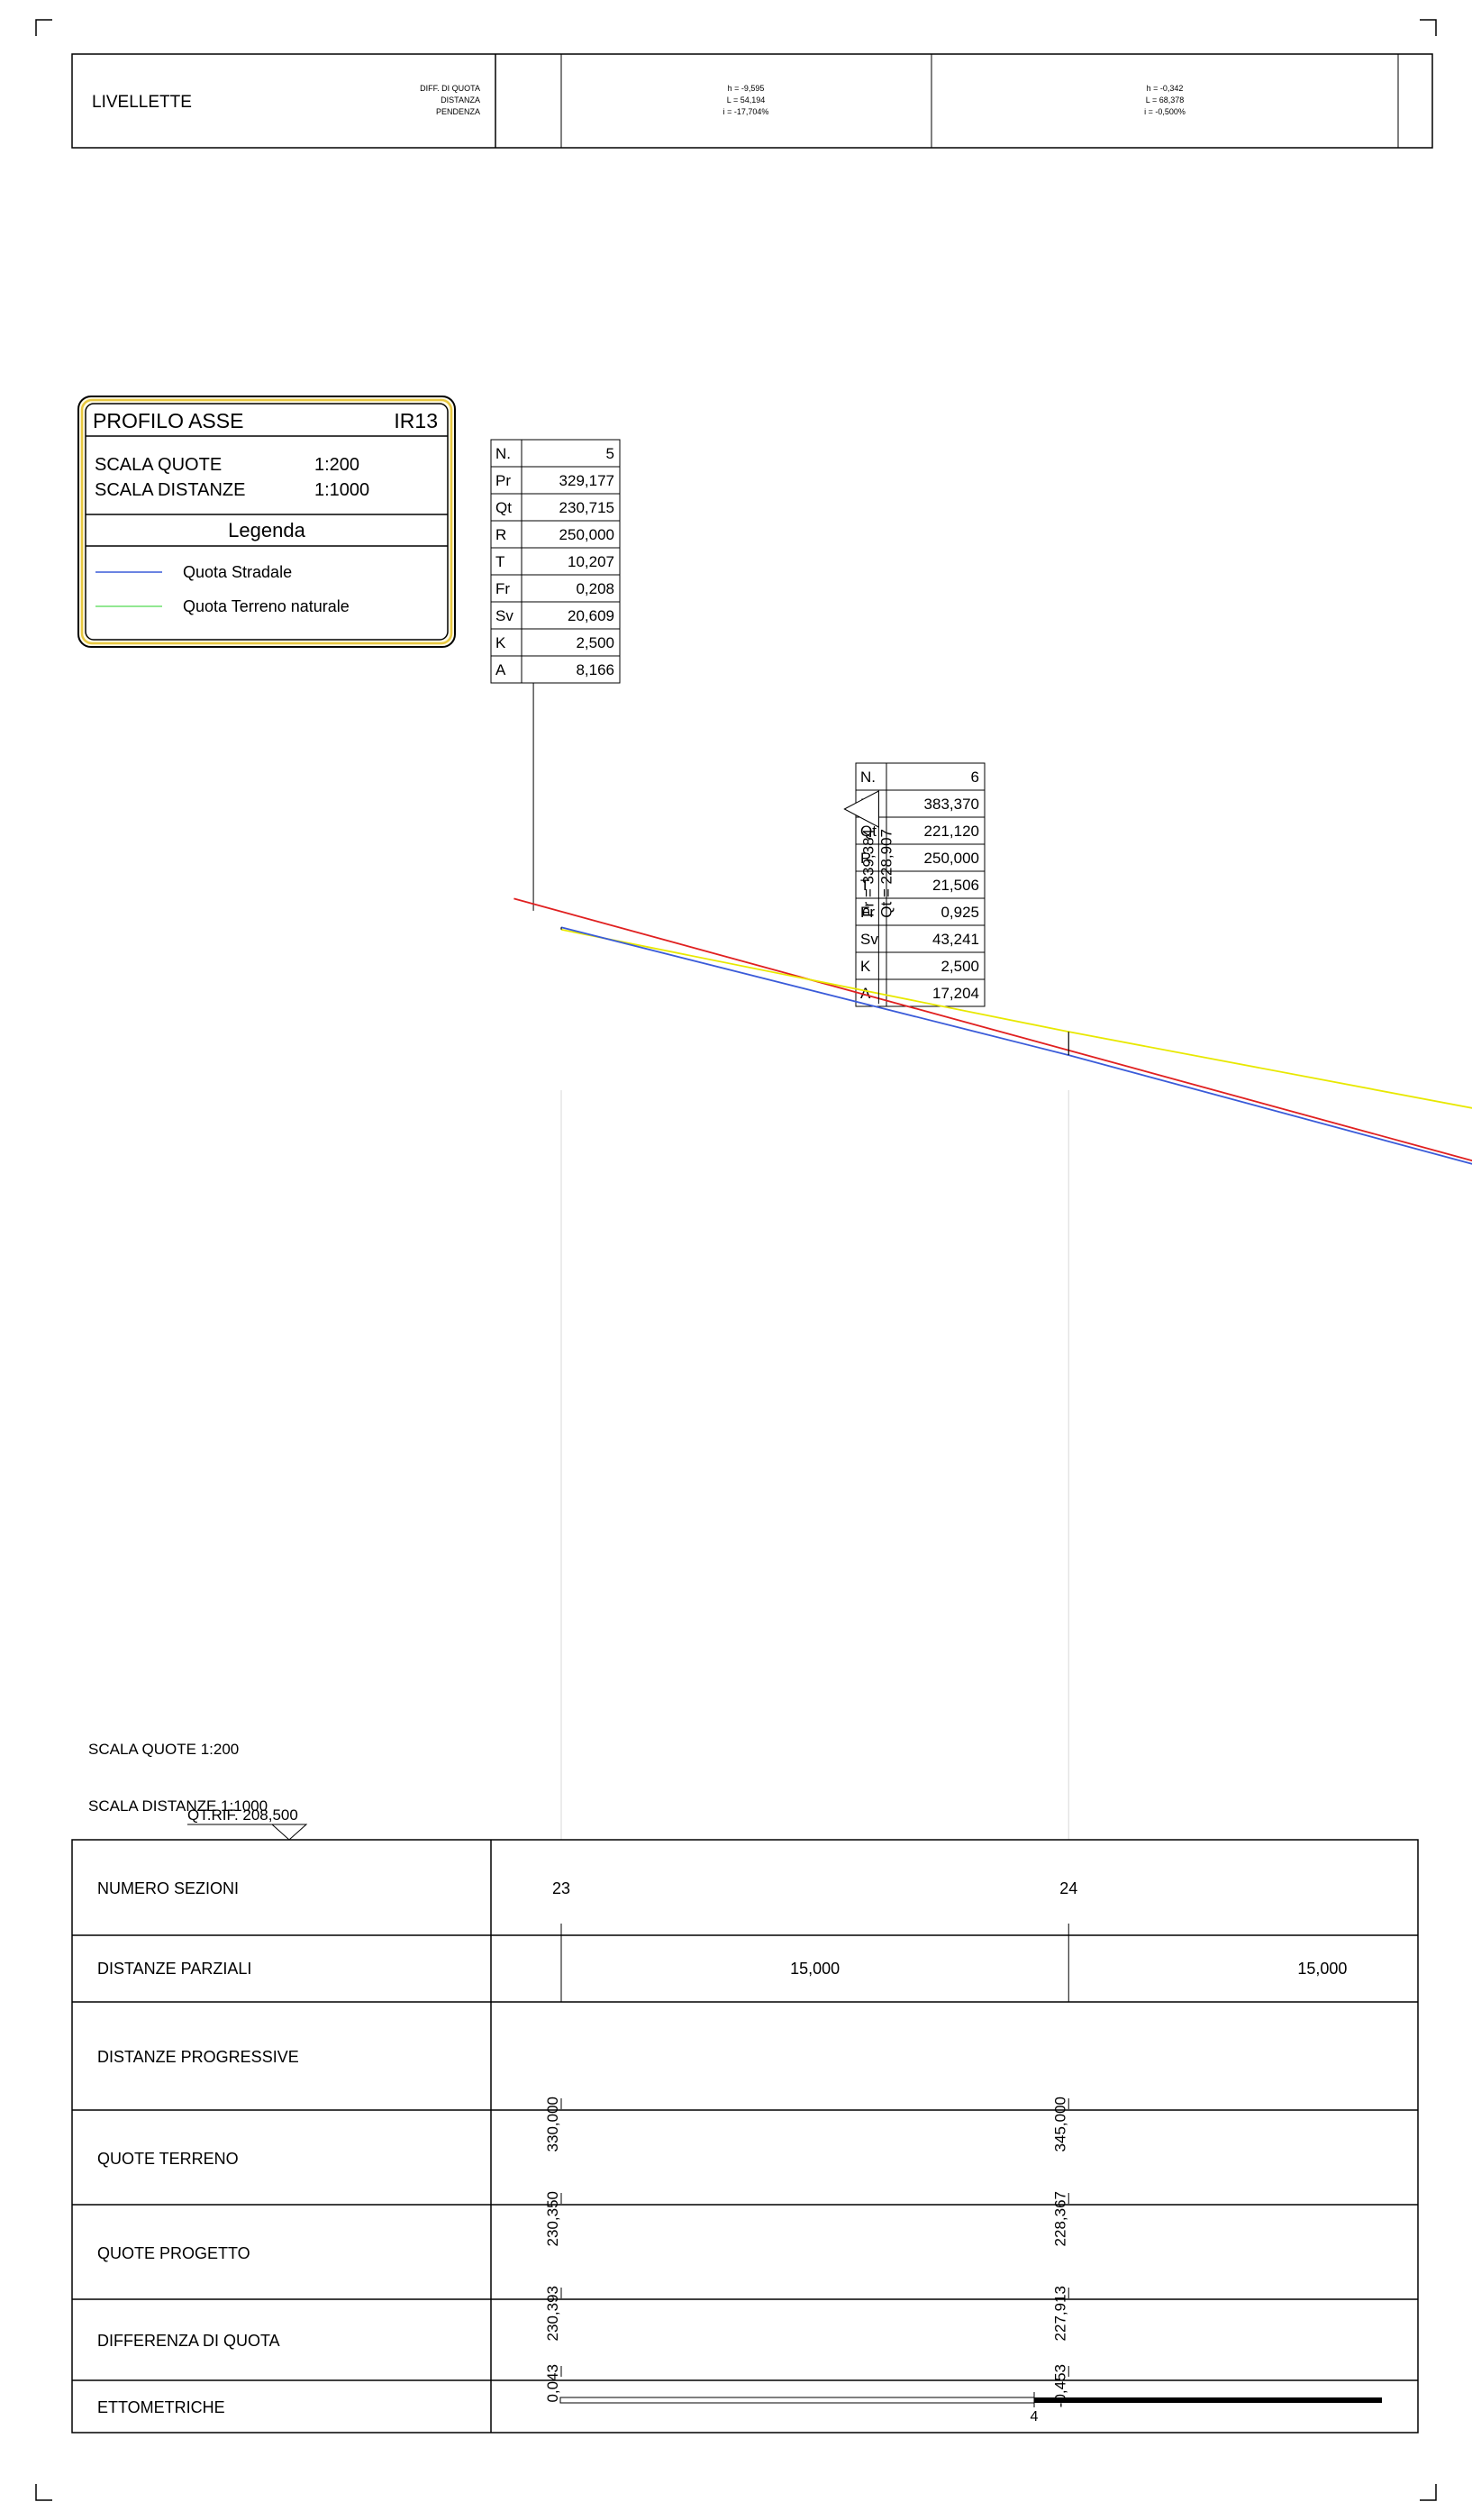  What do you see at coordinates (552, 2313) in the screenshot?
I see `design-elevation: 230,393` at bounding box center [552, 2313].